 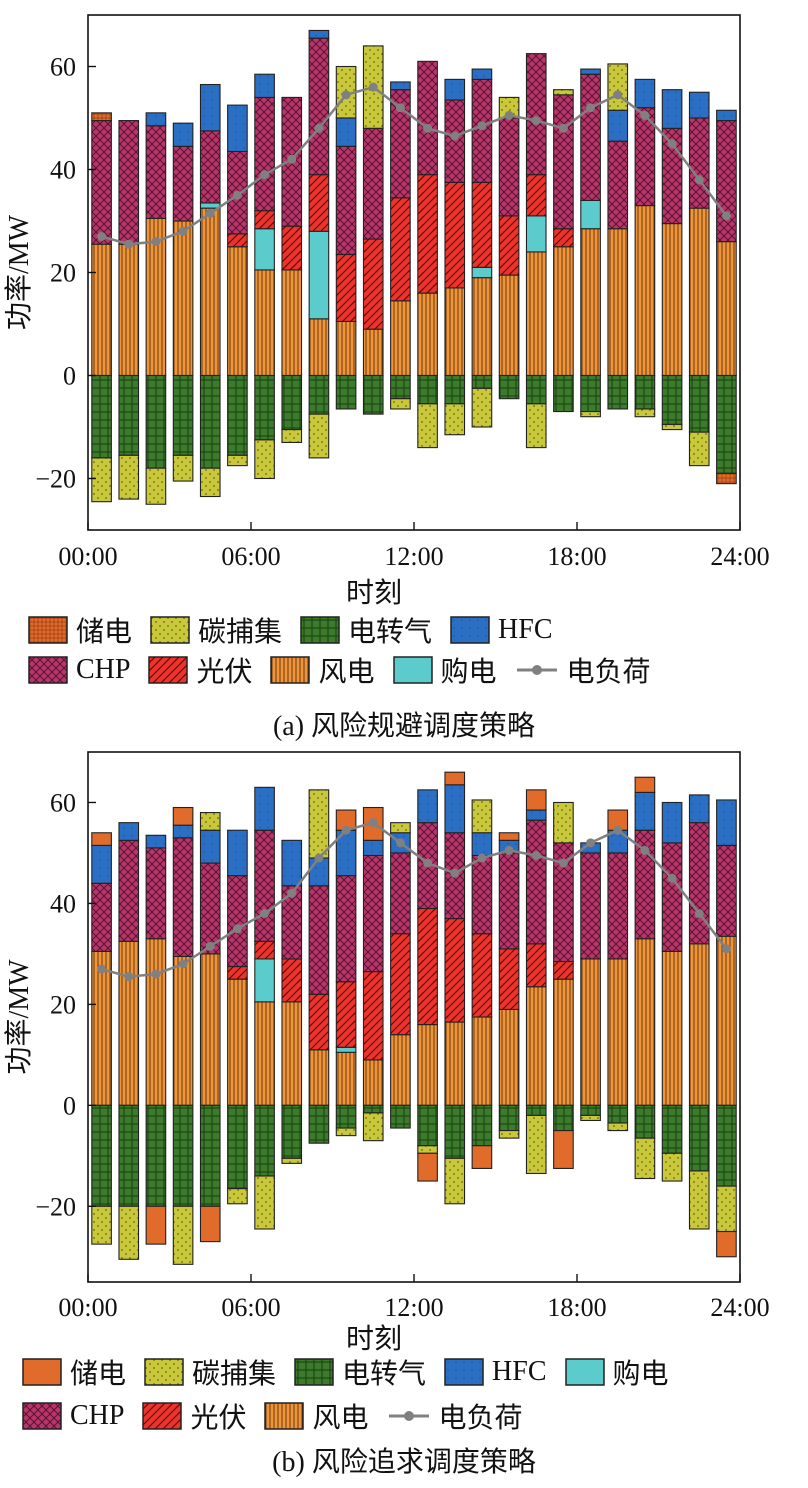 I want to click on load-point-h6, so click(x=237, y=929).